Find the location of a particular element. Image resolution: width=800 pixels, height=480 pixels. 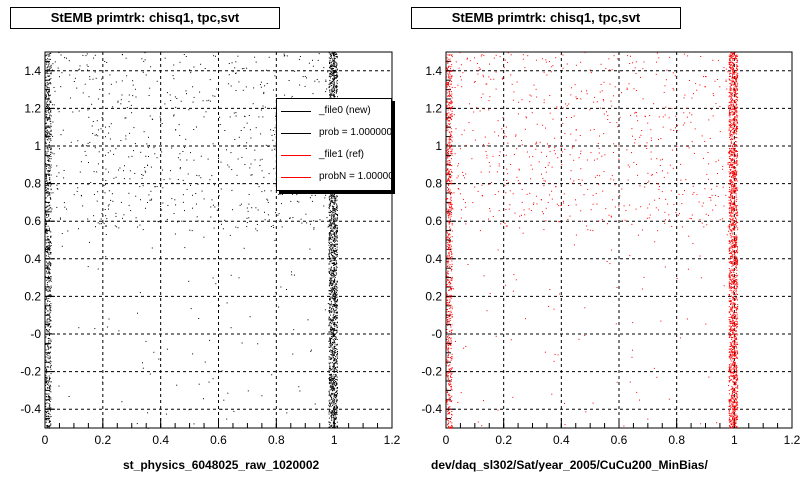

p0-y-tick-label: 0.8 is located at coordinates (32, 184).